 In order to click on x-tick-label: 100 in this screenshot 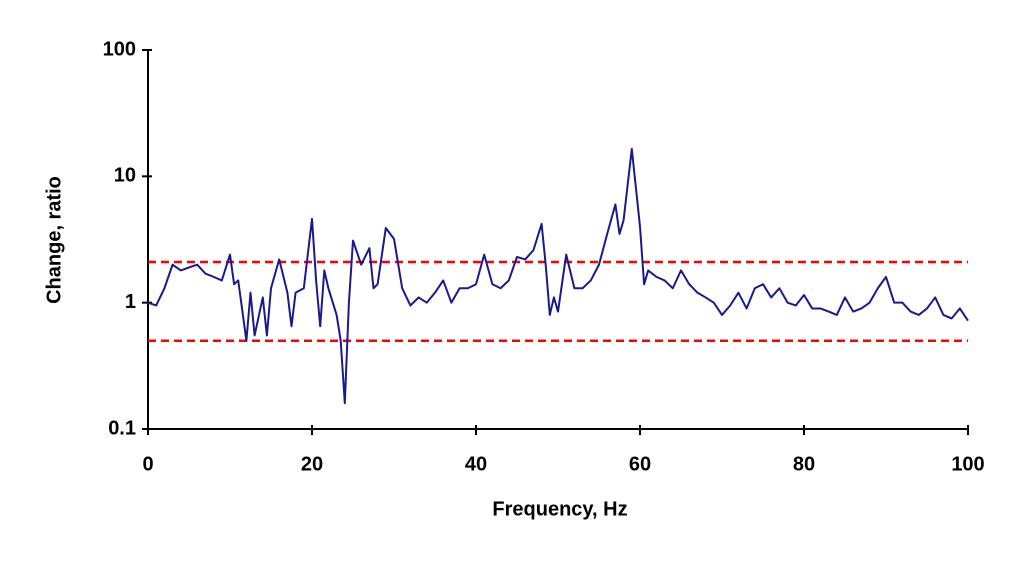, I will do `click(967, 464)`.